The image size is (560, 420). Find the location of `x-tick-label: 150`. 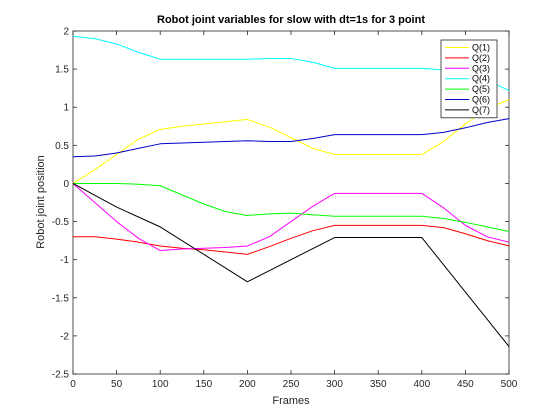

x-tick-label: 150 is located at coordinates (203, 384).